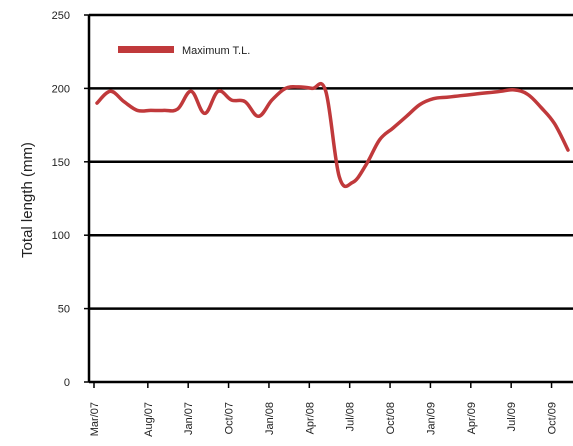 Image resolution: width=573 pixels, height=446 pixels. Describe the element at coordinates (391, 418) in the screenshot. I see `x-tick-label: Oct/08` at that location.